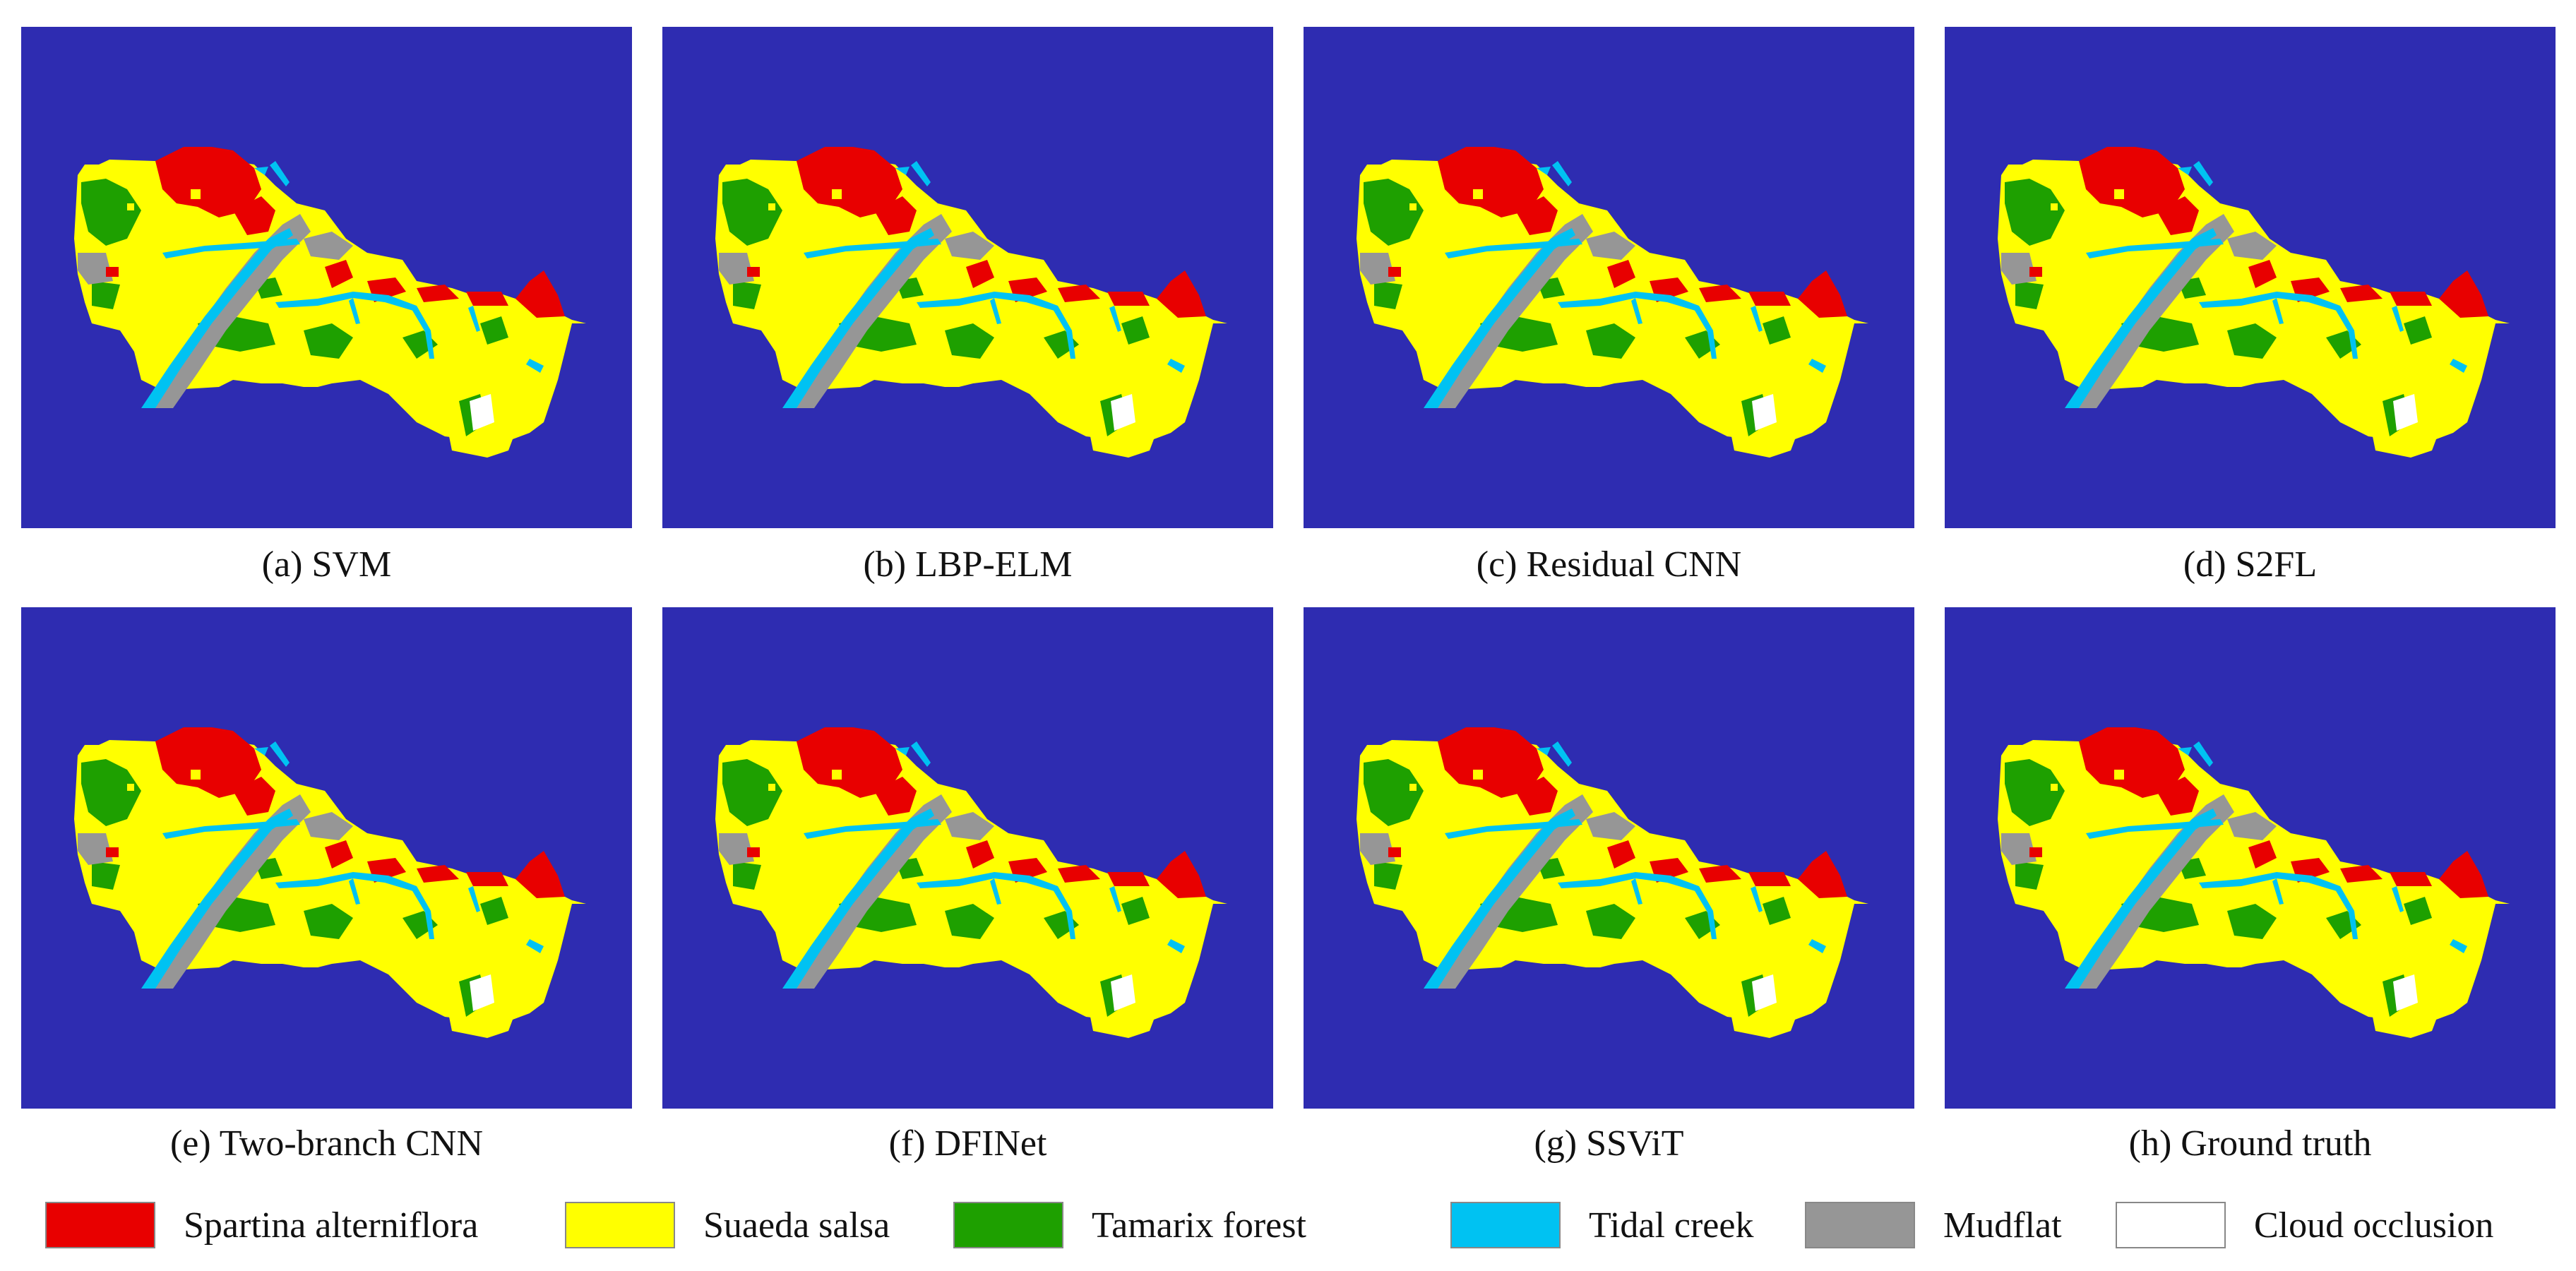 The image size is (2576, 1271). I want to click on legend-swatch-tamarix, so click(1008, 1225).